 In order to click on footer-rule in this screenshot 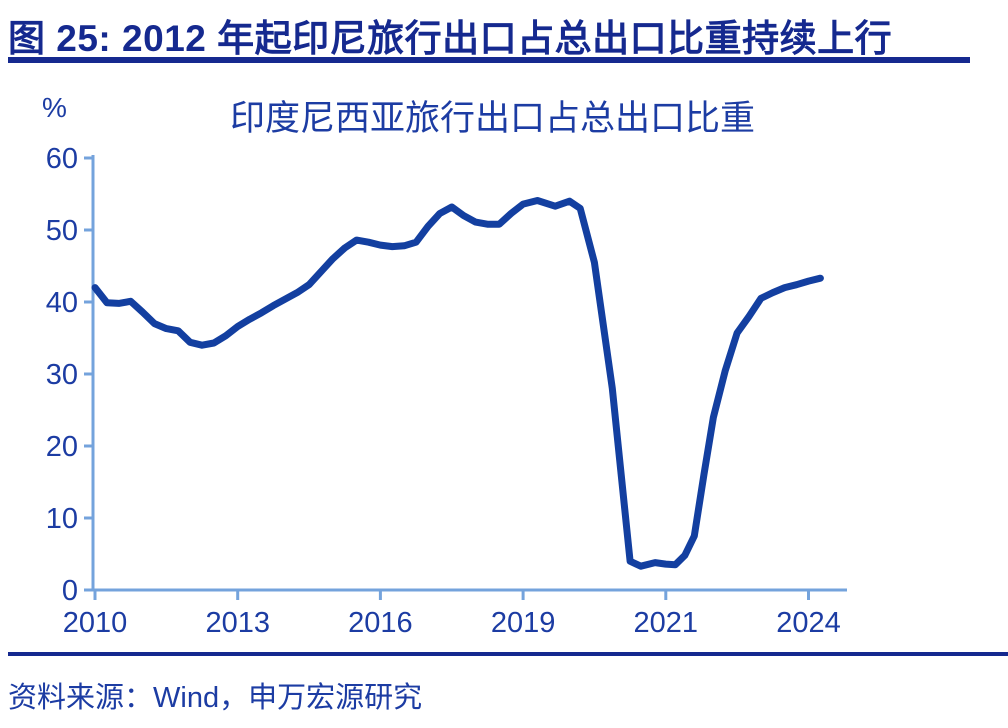, I will do `click(508, 654)`.